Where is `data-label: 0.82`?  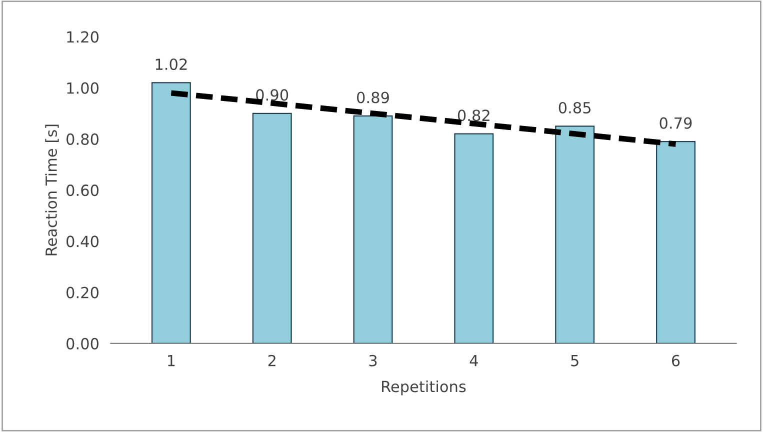 data-label: 0.82 is located at coordinates (474, 116).